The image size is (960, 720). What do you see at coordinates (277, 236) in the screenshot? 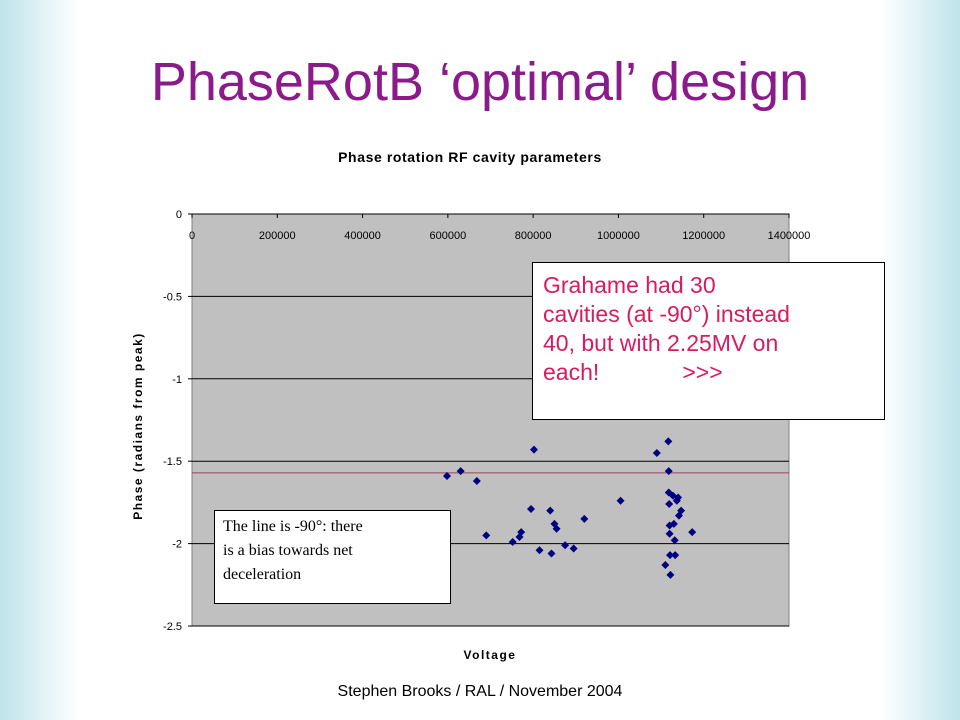
I see `x-tick-label: 200000` at bounding box center [277, 236].